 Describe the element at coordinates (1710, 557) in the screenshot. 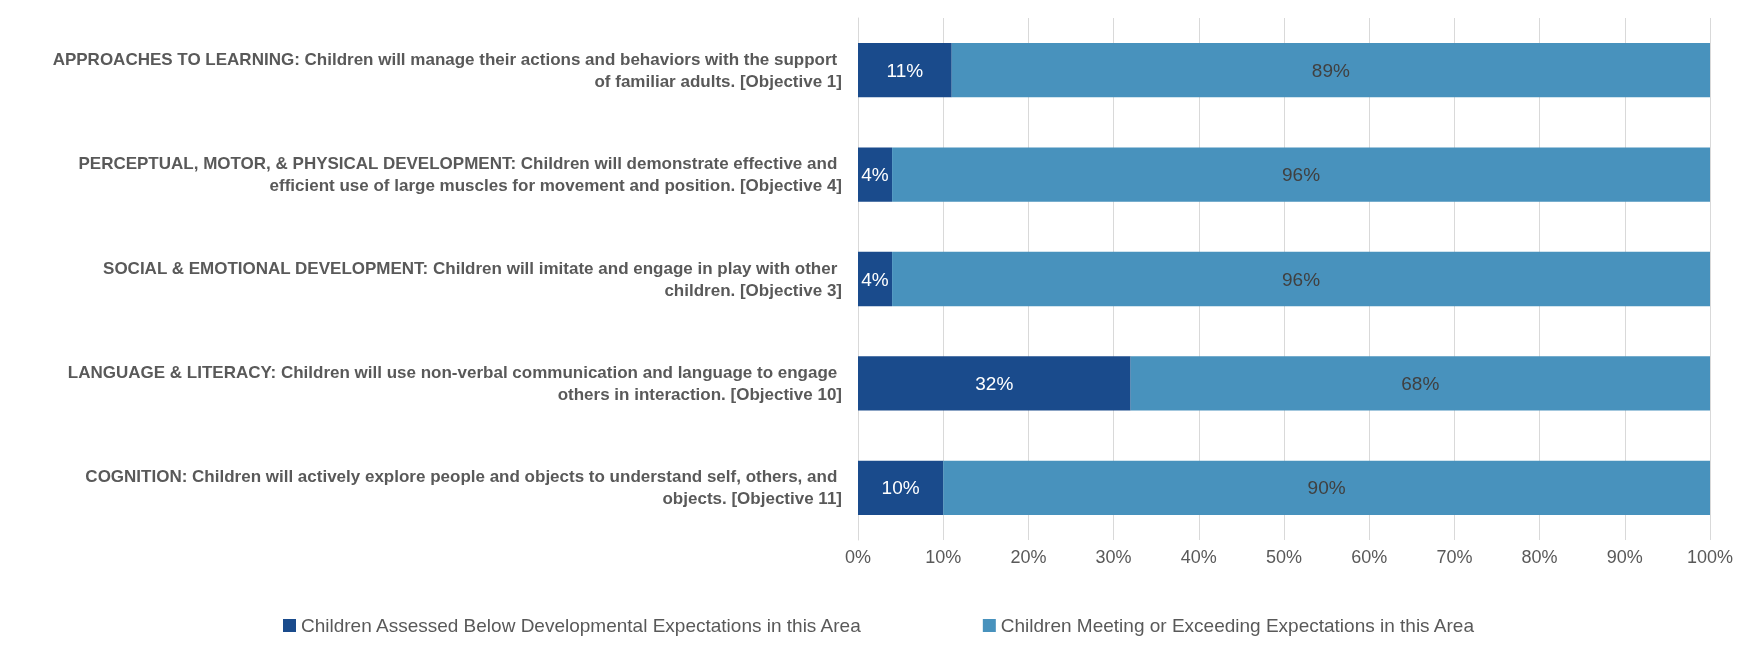

I see `x-tick-label: 100%` at that location.